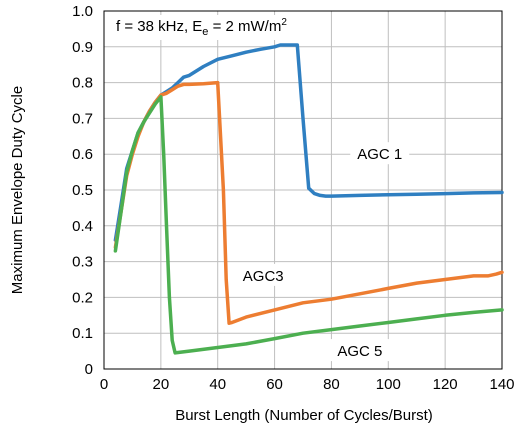  What do you see at coordinates (82, 118) in the screenshot?
I see `y-tick-label: 0.7` at bounding box center [82, 118].